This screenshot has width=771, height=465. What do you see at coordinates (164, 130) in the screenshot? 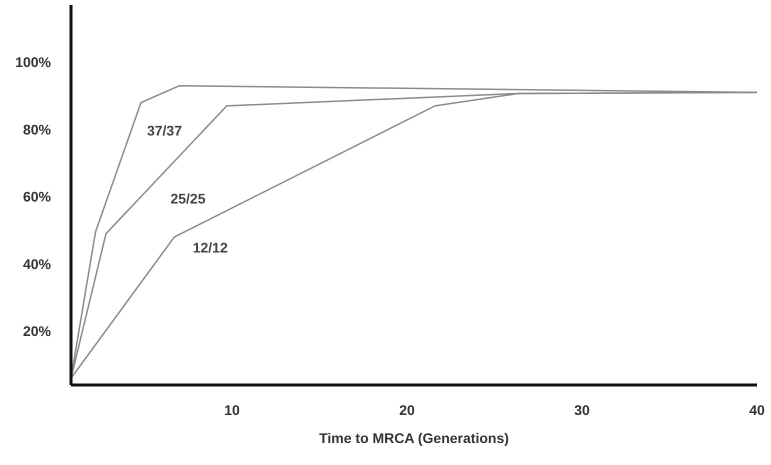
I see `series-label: 37/37` at bounding box center [164, 130].